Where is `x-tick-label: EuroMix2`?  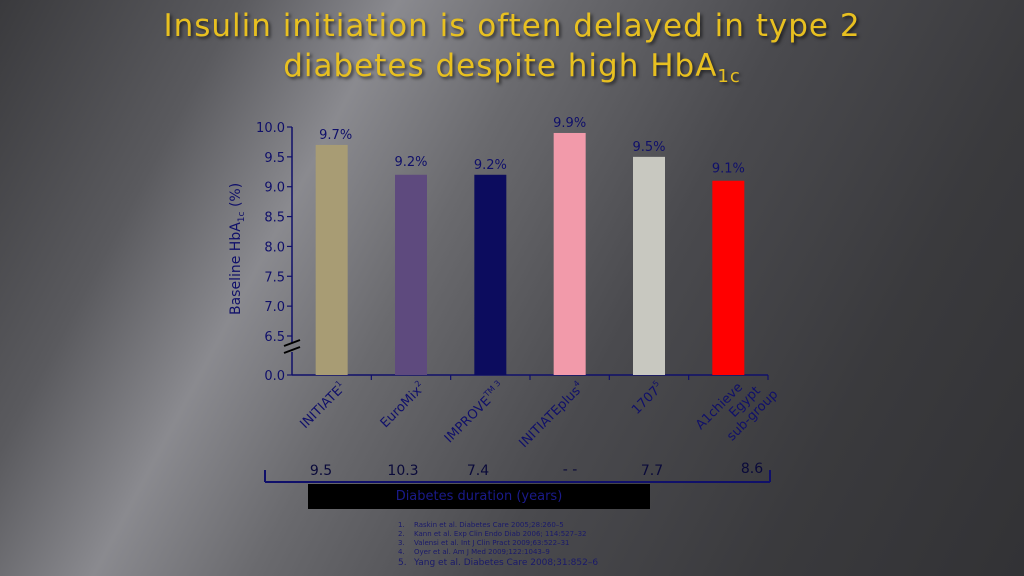
x-tick-label: EuroMix2 is located at coordinates (402, 405).